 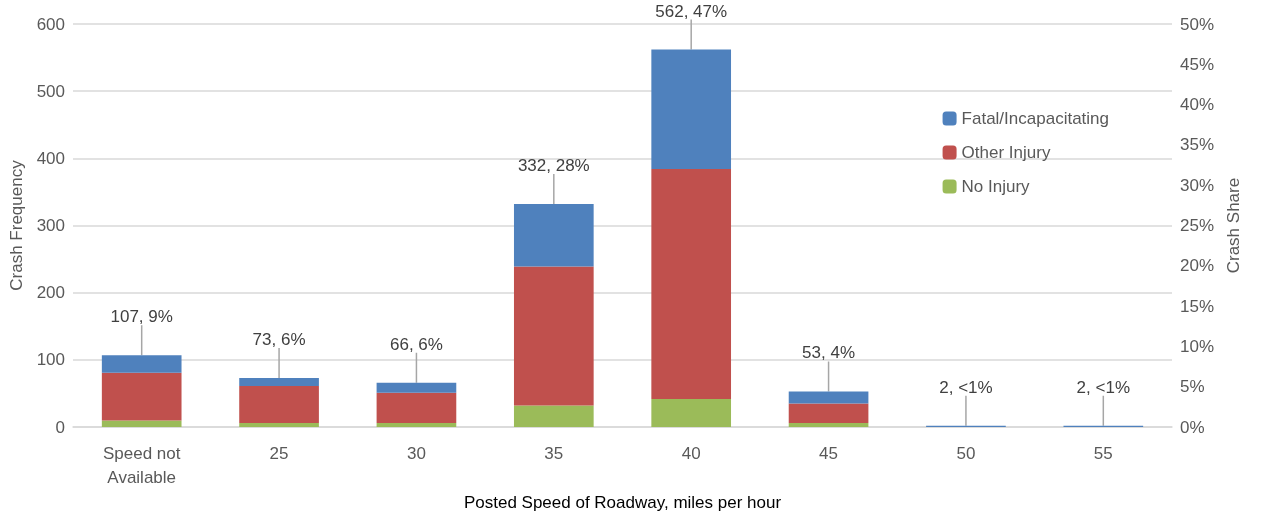 I want to click on legend-label: No Injury, so click(x=996, y=186).